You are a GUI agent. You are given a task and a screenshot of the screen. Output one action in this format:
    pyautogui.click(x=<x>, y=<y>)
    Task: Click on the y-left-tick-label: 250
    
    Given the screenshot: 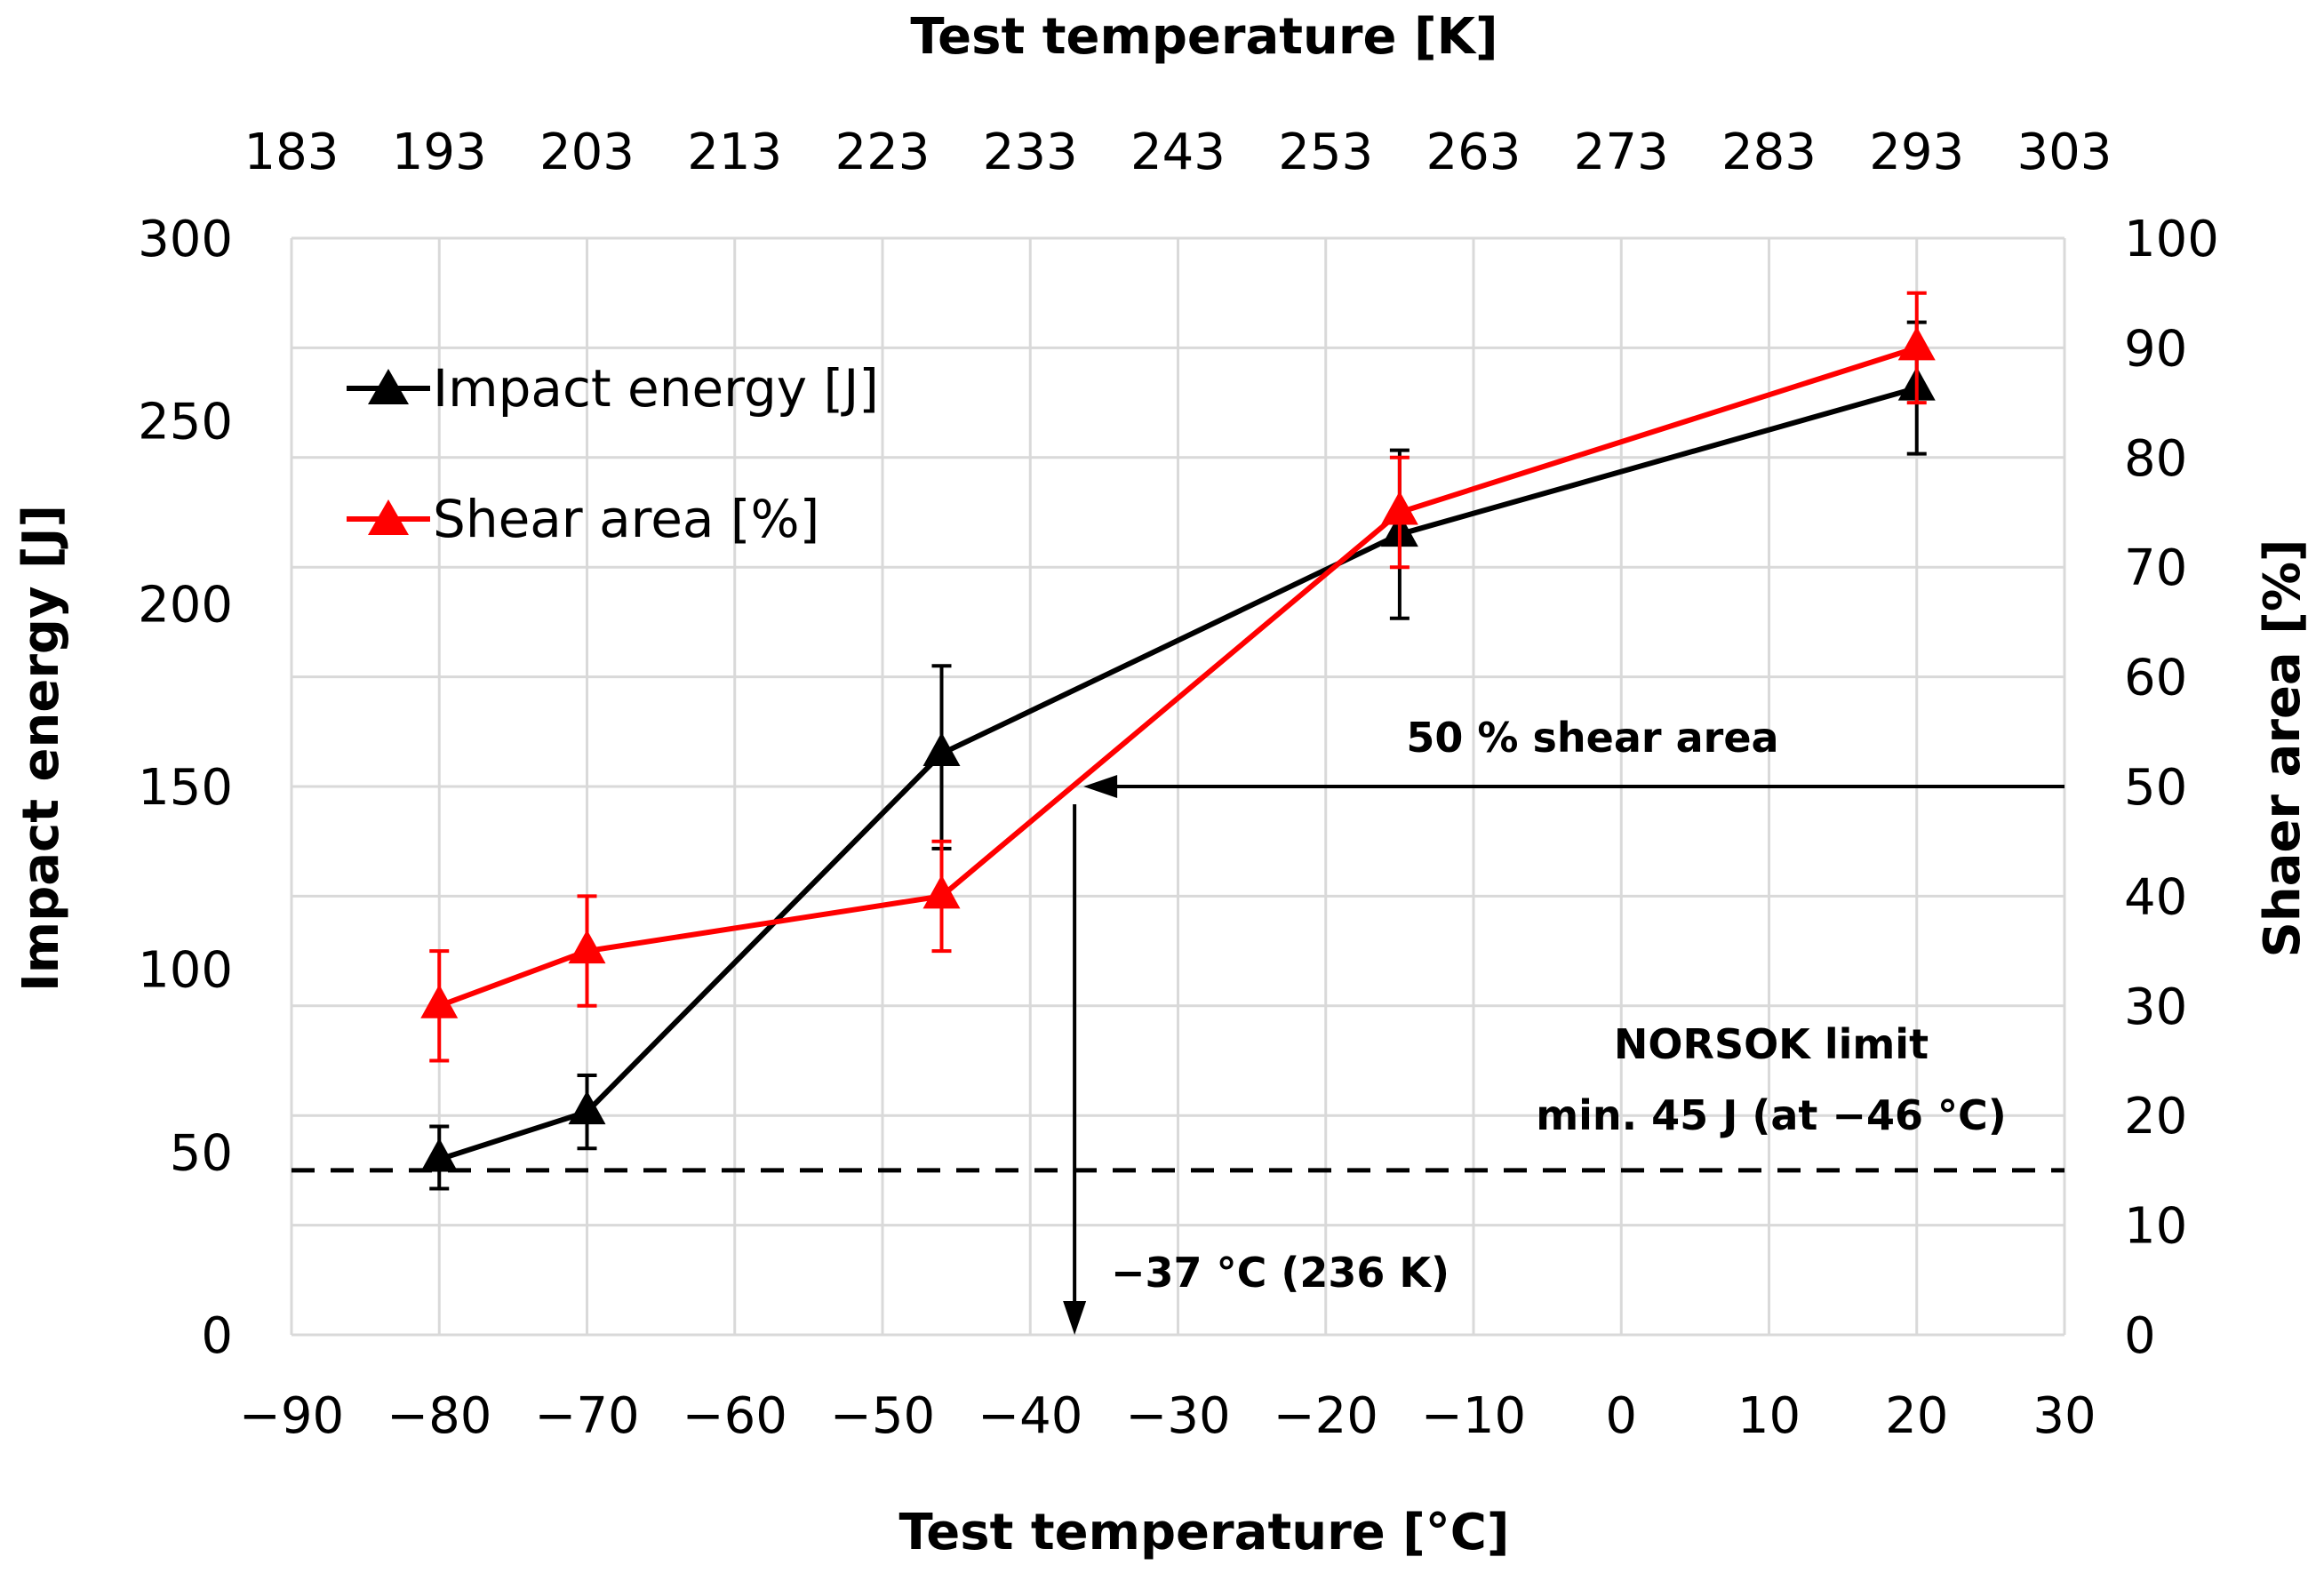 What is the action you would take?
    pyautogui.click(x=185, y=422)
    